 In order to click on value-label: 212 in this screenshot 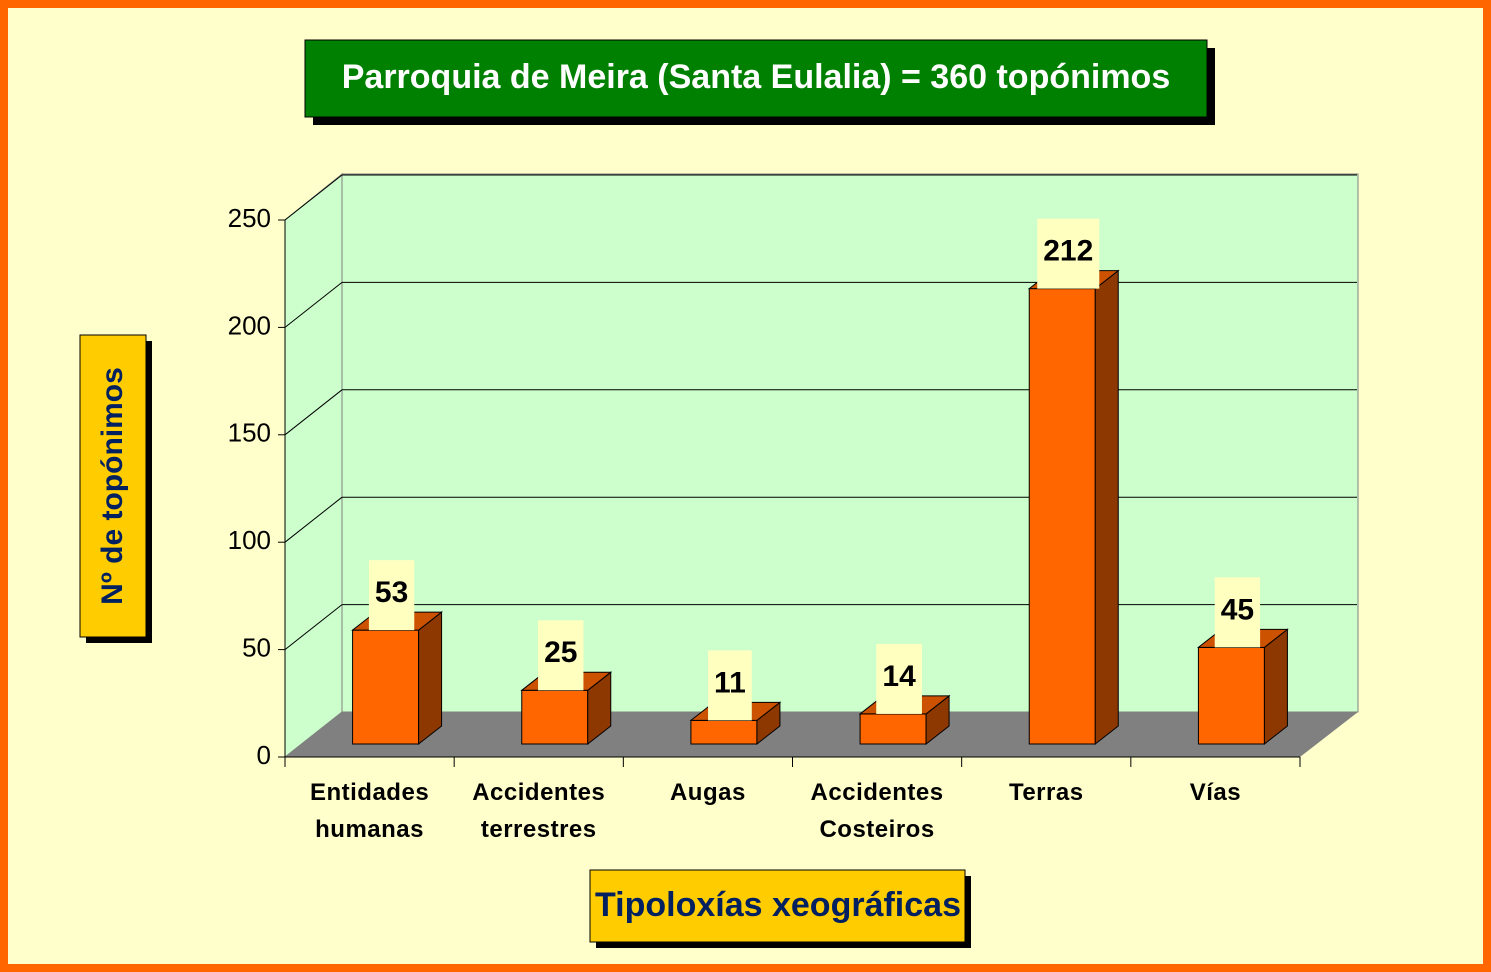, I will do `click(1068, 251)`.